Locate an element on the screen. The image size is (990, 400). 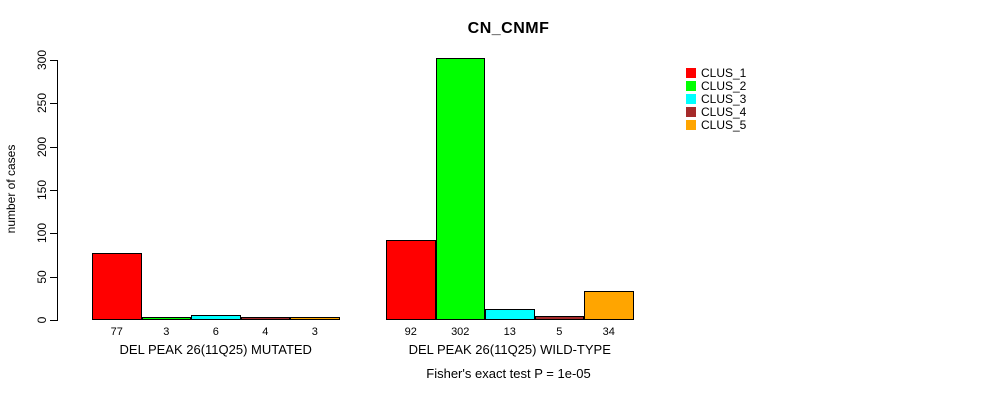
legend-label: CLUS_5 is located at coordinates (724, 124).